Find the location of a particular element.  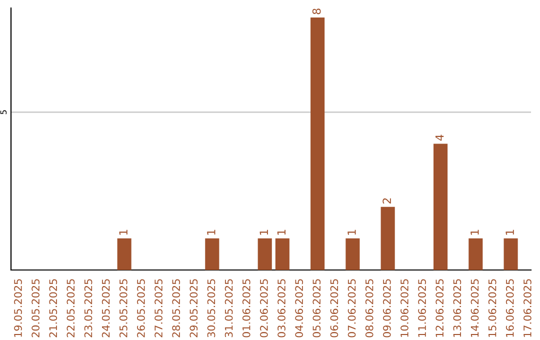

data-label: 2 is located at coordinates (386, 201).